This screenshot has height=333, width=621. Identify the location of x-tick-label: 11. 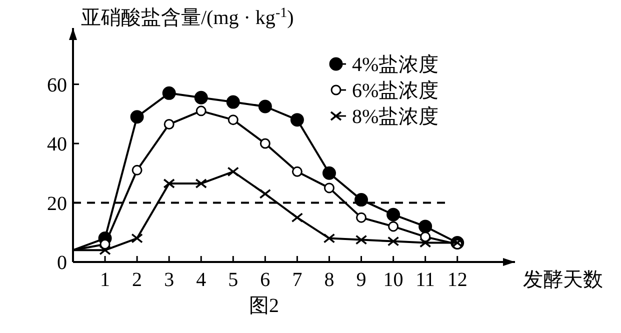
(425, 280).